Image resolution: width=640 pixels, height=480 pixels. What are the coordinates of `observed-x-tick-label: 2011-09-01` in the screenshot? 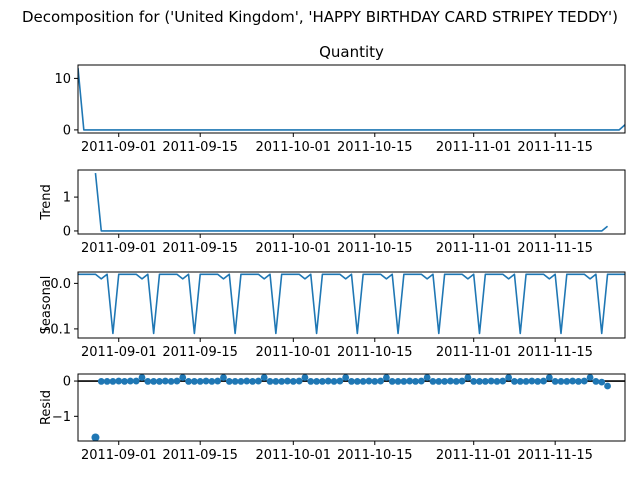 It's located at (119, 147).